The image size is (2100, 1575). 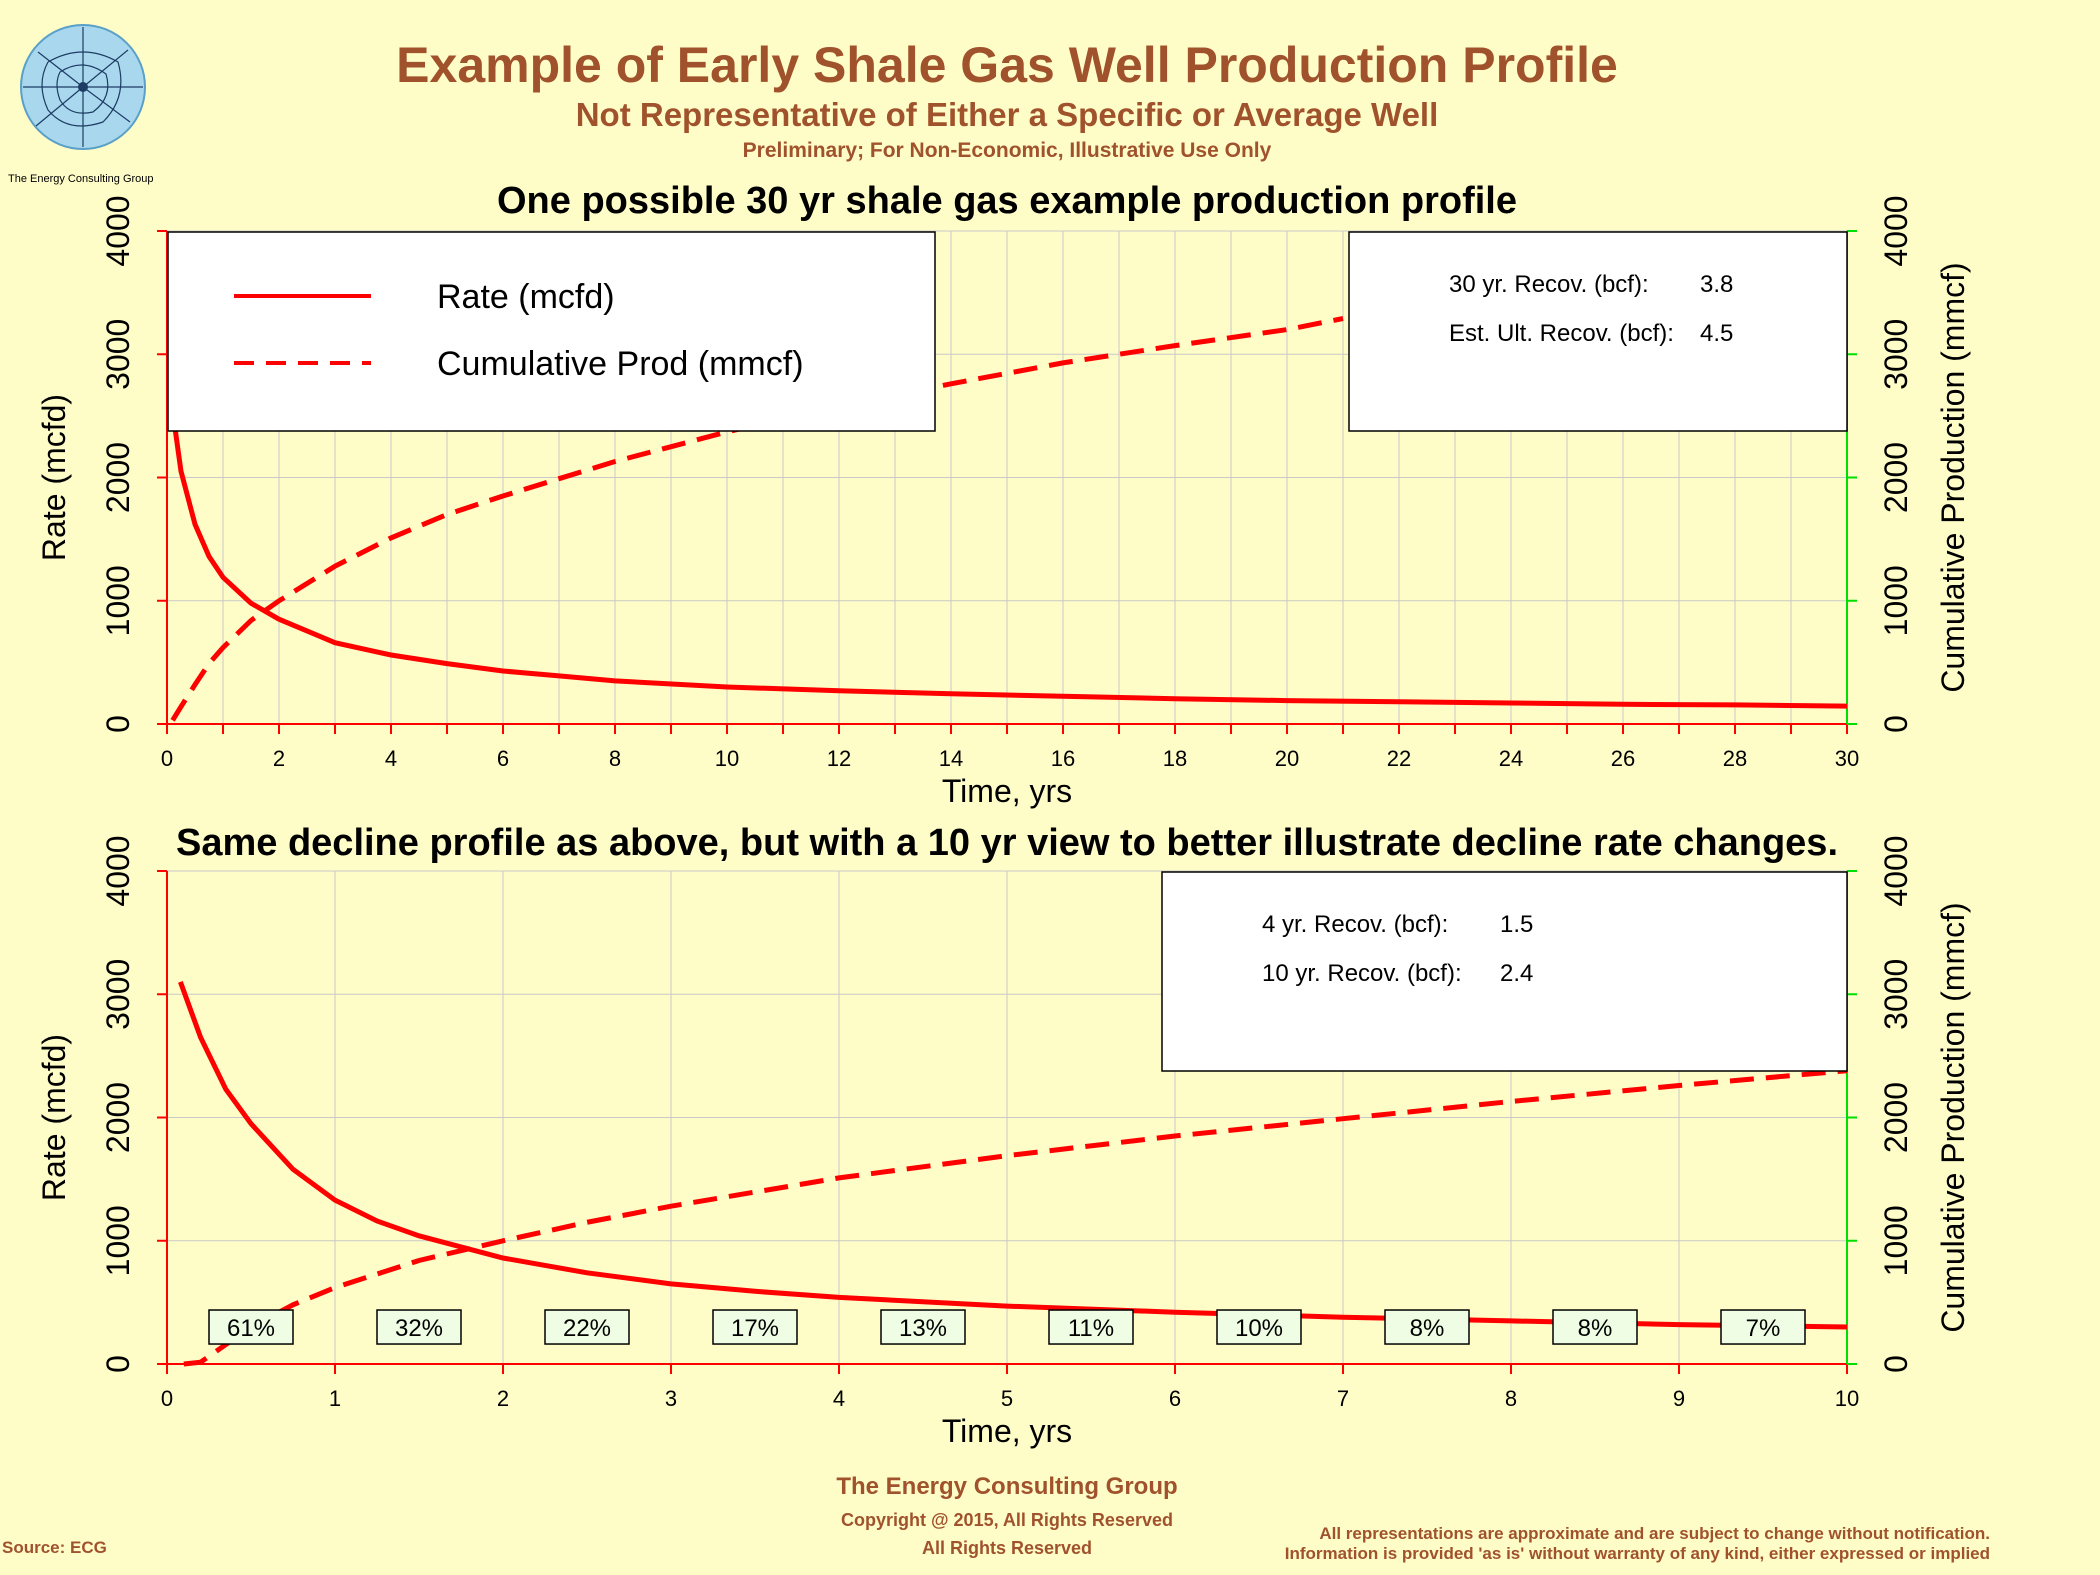 I want to click on info-label: 10 yr. Recov. (bcf):, so click(x=1362, y=973).